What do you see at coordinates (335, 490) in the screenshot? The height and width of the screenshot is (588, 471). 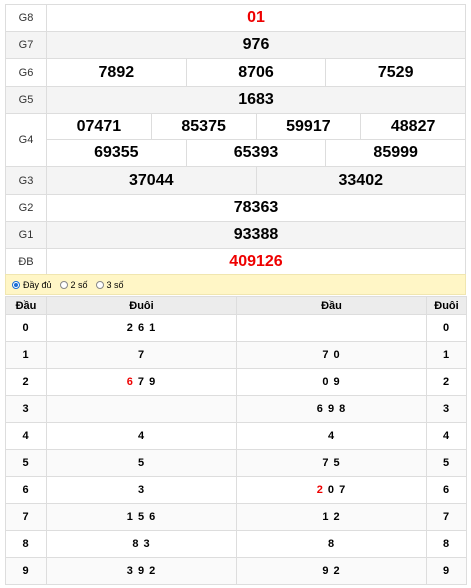 I see `head-digits-value: 0 7` at bounding box center [335, 490].